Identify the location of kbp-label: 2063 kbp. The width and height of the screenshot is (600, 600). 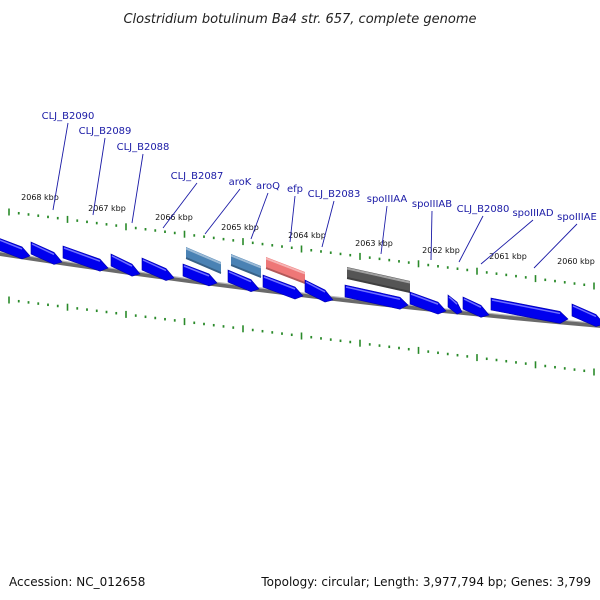
(374, 243).